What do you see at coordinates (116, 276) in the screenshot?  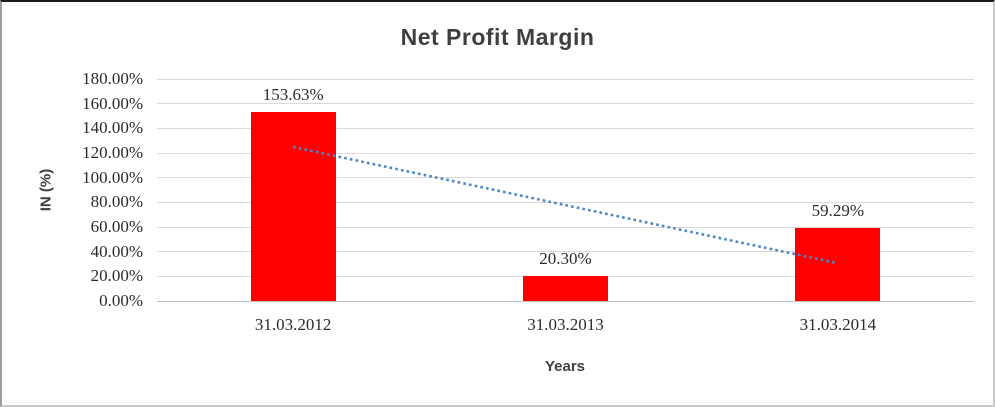 I see `y-tick-label: 20.00%` at bounding box center [116, 276].